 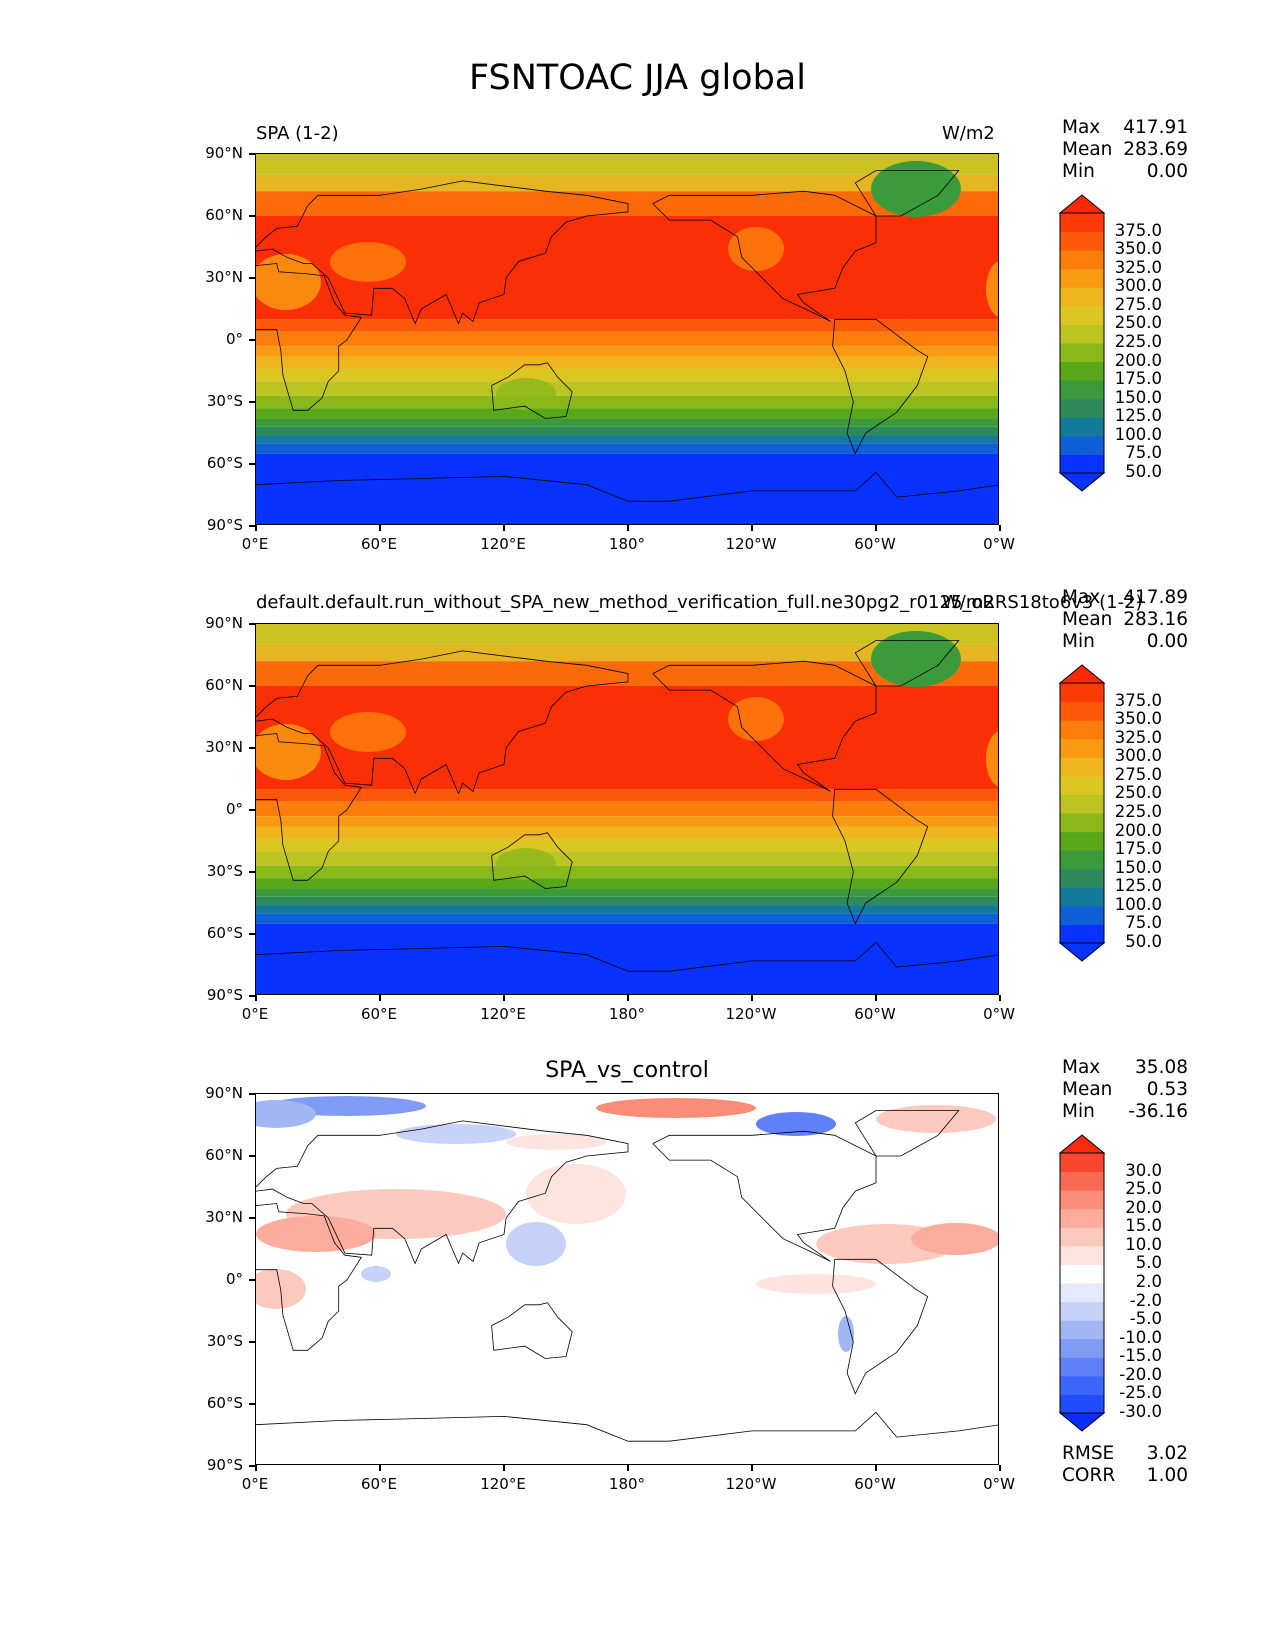 I want to click on colorbar-extend-high, so click(x=1082, y=674).